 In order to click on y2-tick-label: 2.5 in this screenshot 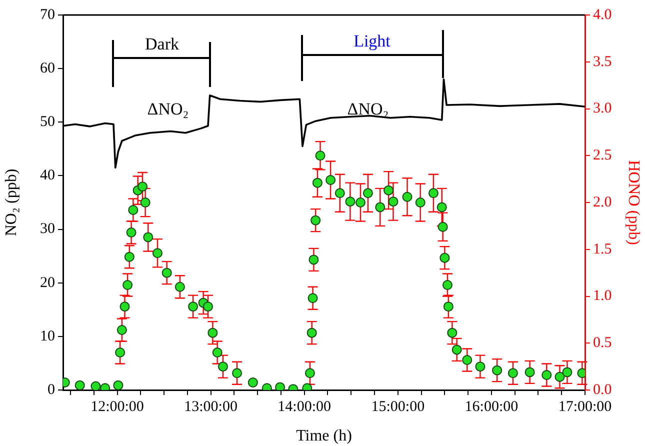, I will do `click(602, 156)`.